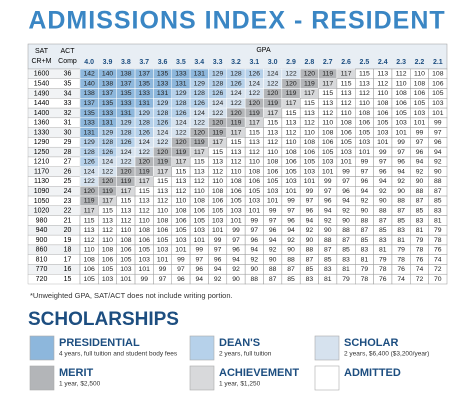 The width and height of the screenshot is (474, 409). What do you see at coordinates (291, 62) in the screenshot?
I see `gpa-value: 2.9` at bounding box center [291, 62].